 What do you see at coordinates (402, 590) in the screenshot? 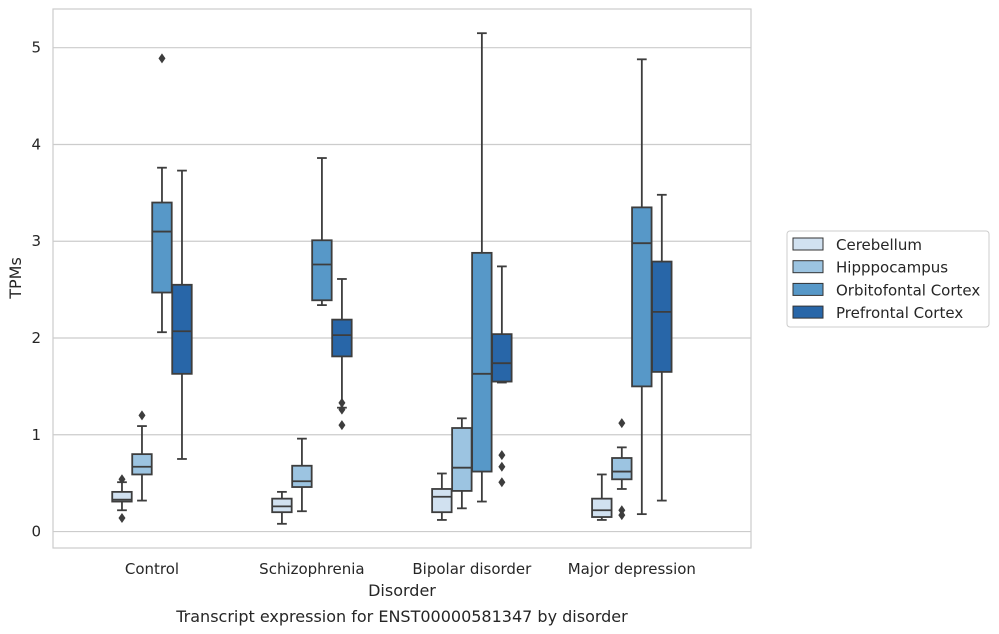
I see `x-axis-title: Disorder` at bounding box center [402, 590].